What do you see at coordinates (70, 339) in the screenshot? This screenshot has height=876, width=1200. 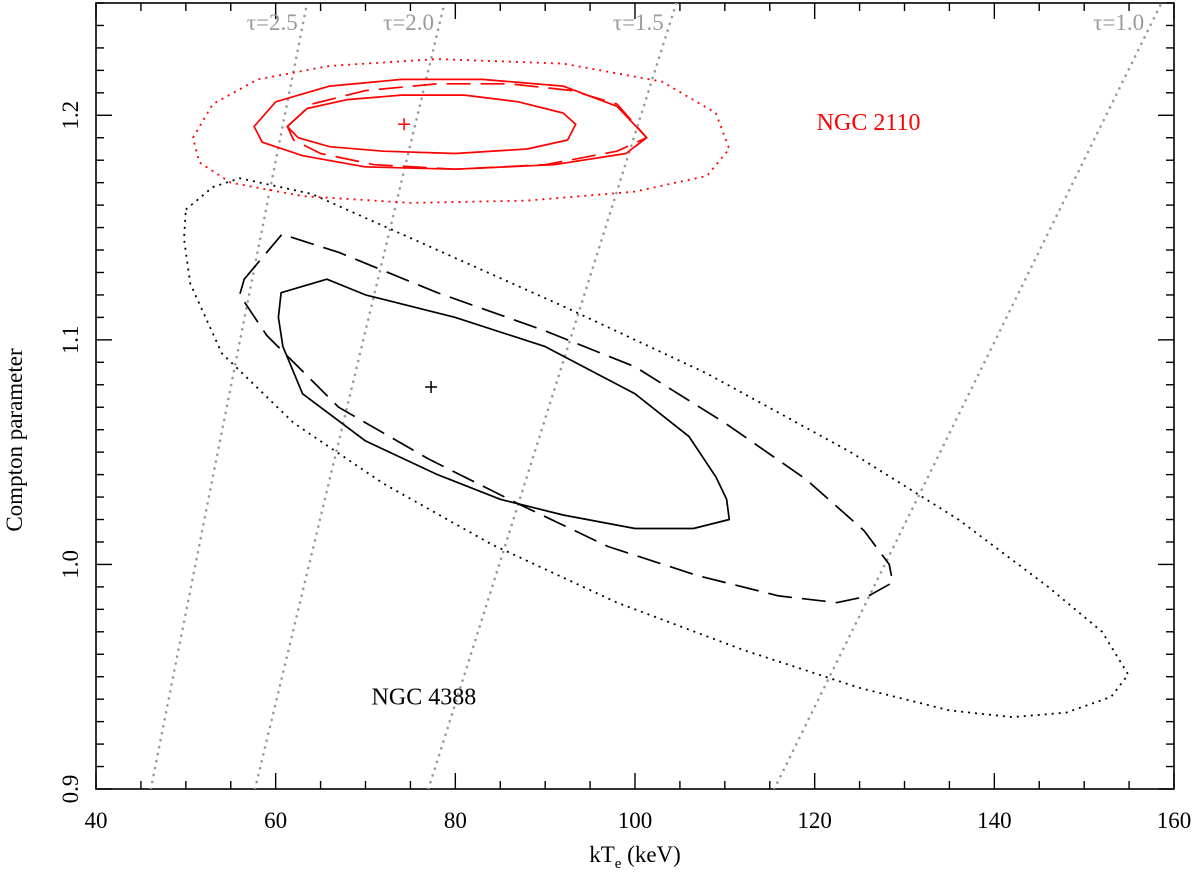 I see `y-tick-label: 1.1` at bounding box center [70, 339].